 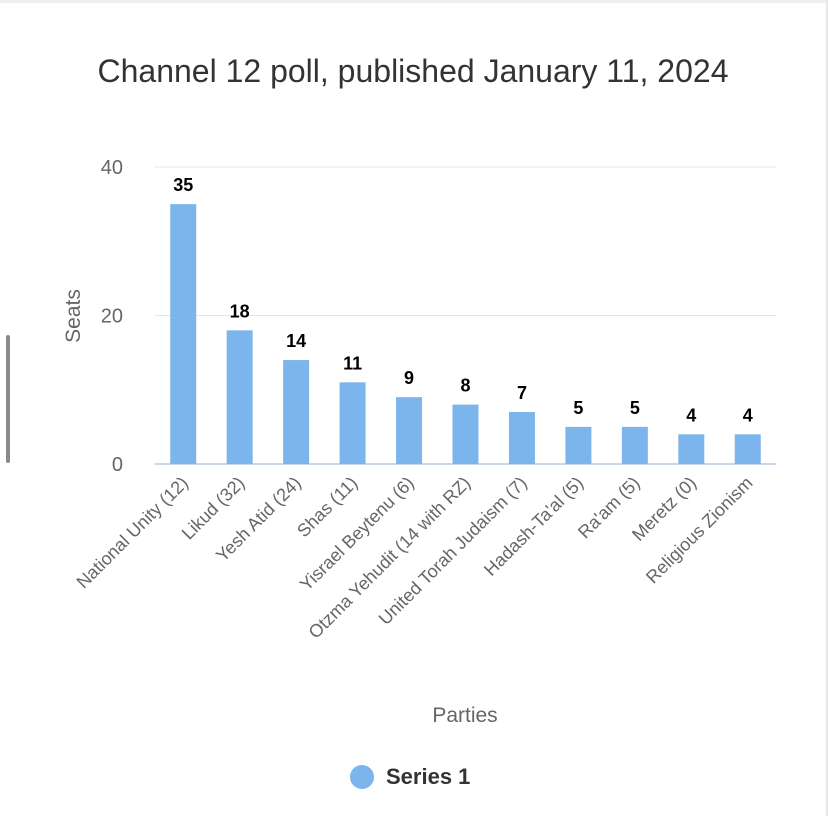 I want to click on data-label: 35, so click(x=183, y=185).